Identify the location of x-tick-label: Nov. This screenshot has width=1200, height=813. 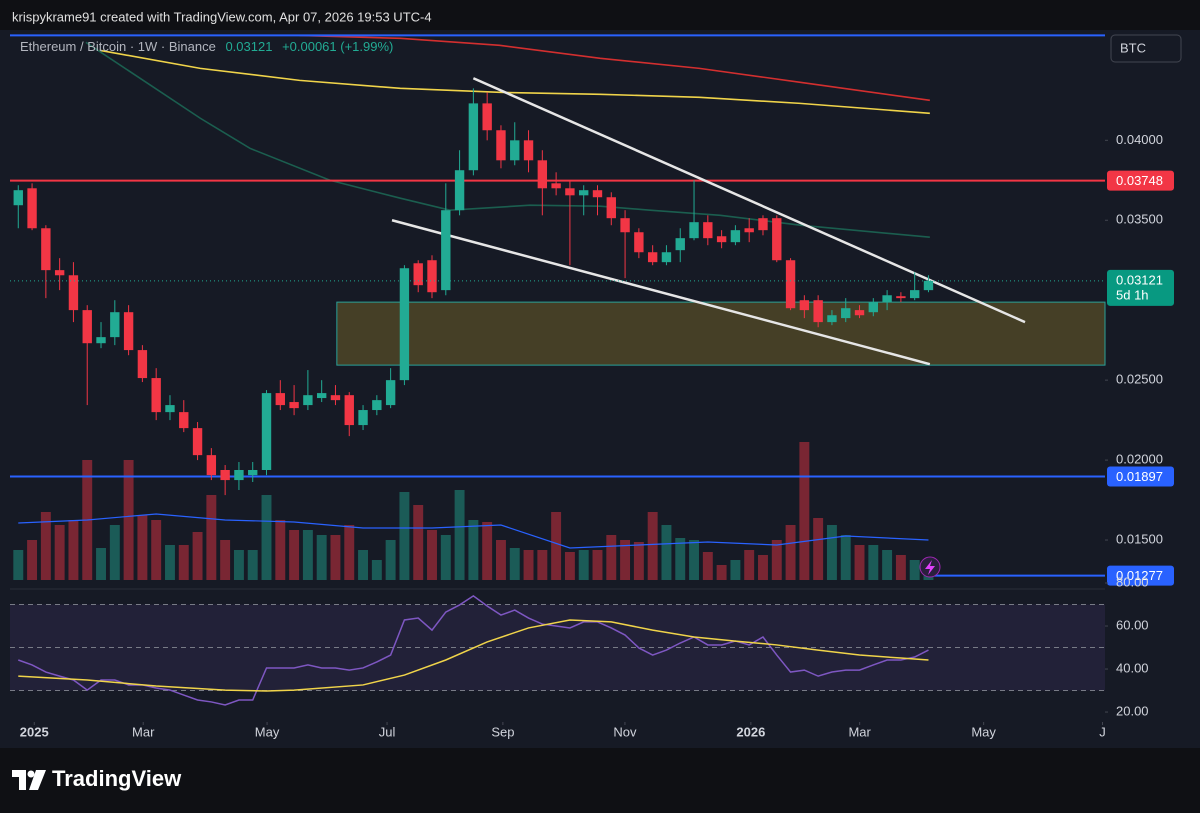
(625, 731).